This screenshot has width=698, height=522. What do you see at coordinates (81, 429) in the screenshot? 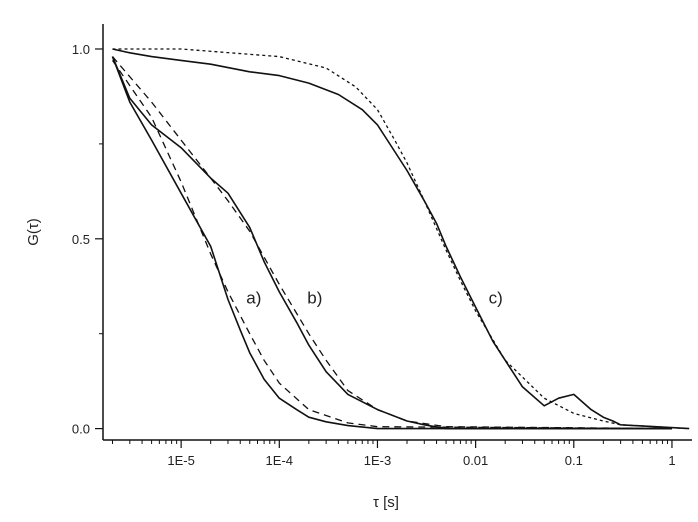
I see `y-tick-label: 0.0` at bounding box center [81, 429].